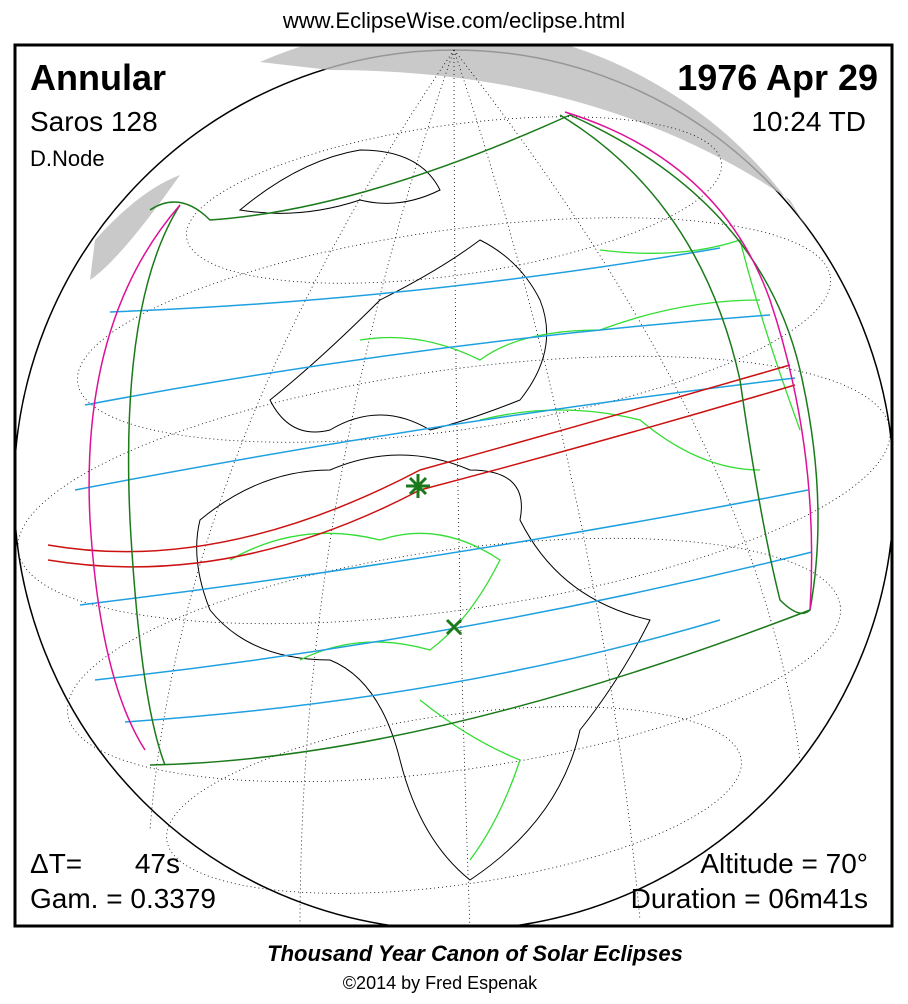 Image resolution: width=908 pixels, height=1004 pixels. Describe the element at coordinates (475, 953) in the screenshot. I see `footer-title: Thousand Year Canon of Solar Eclipses` at that location.